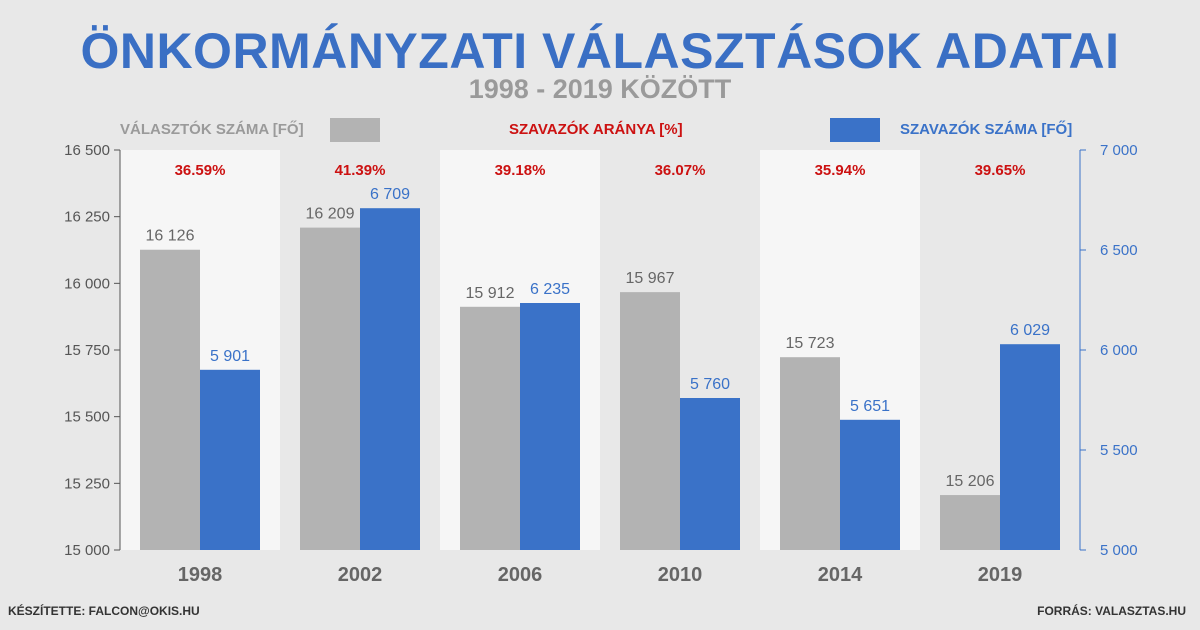 The height and width of the screenshot is (630, 1200). I want to click on data-label-votes: 5 901, so click(230, 356).